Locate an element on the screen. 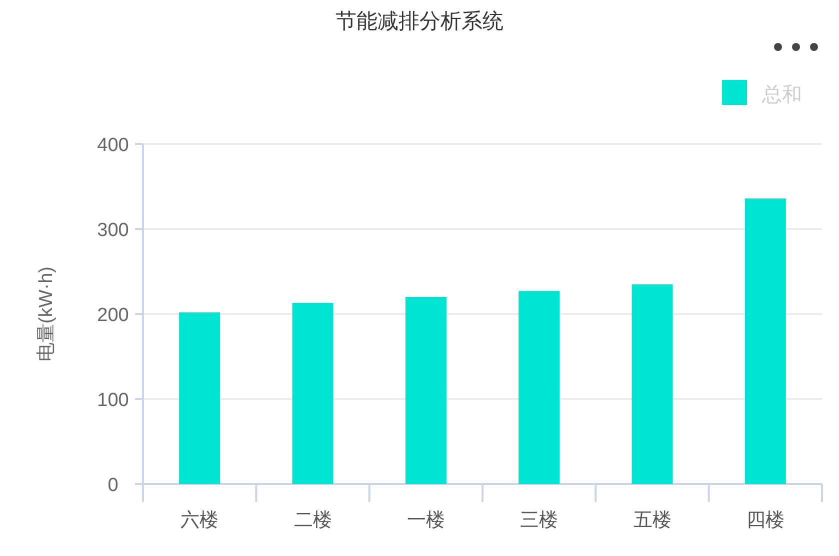  chart-title: 节能减排分析系统 is located at coordinates (420, 21).